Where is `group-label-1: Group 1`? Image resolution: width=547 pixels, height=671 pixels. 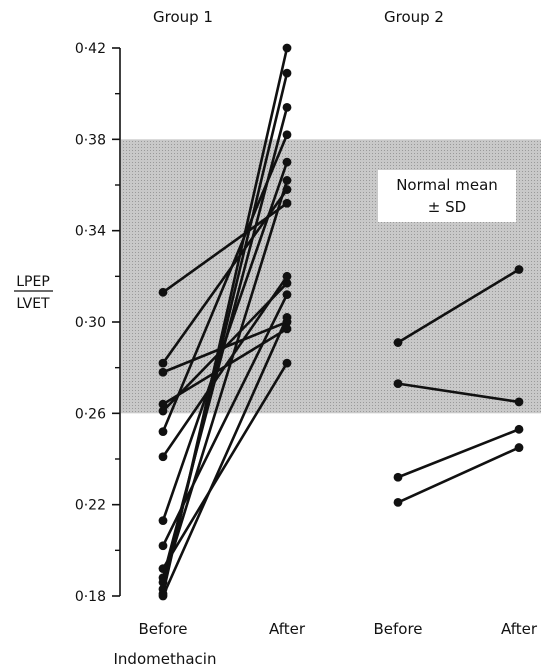
group-label-1: Group 1 is located at coordinates (183, 17).